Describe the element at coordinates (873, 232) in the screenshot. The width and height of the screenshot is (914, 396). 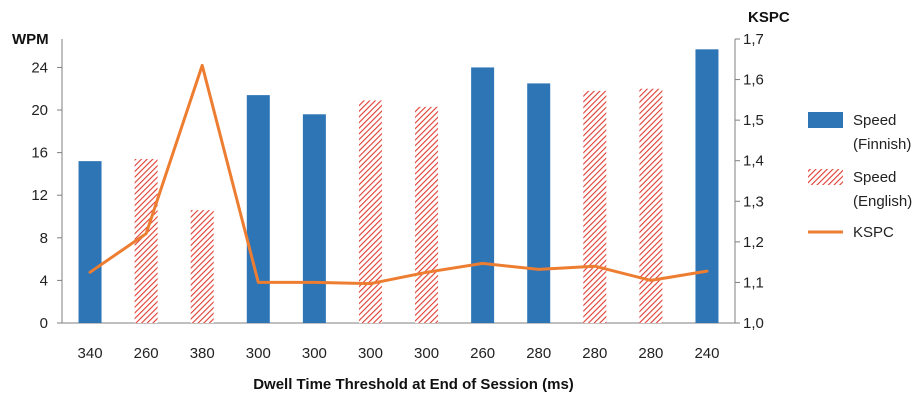
I see `legend-label: KSPC` at that location.